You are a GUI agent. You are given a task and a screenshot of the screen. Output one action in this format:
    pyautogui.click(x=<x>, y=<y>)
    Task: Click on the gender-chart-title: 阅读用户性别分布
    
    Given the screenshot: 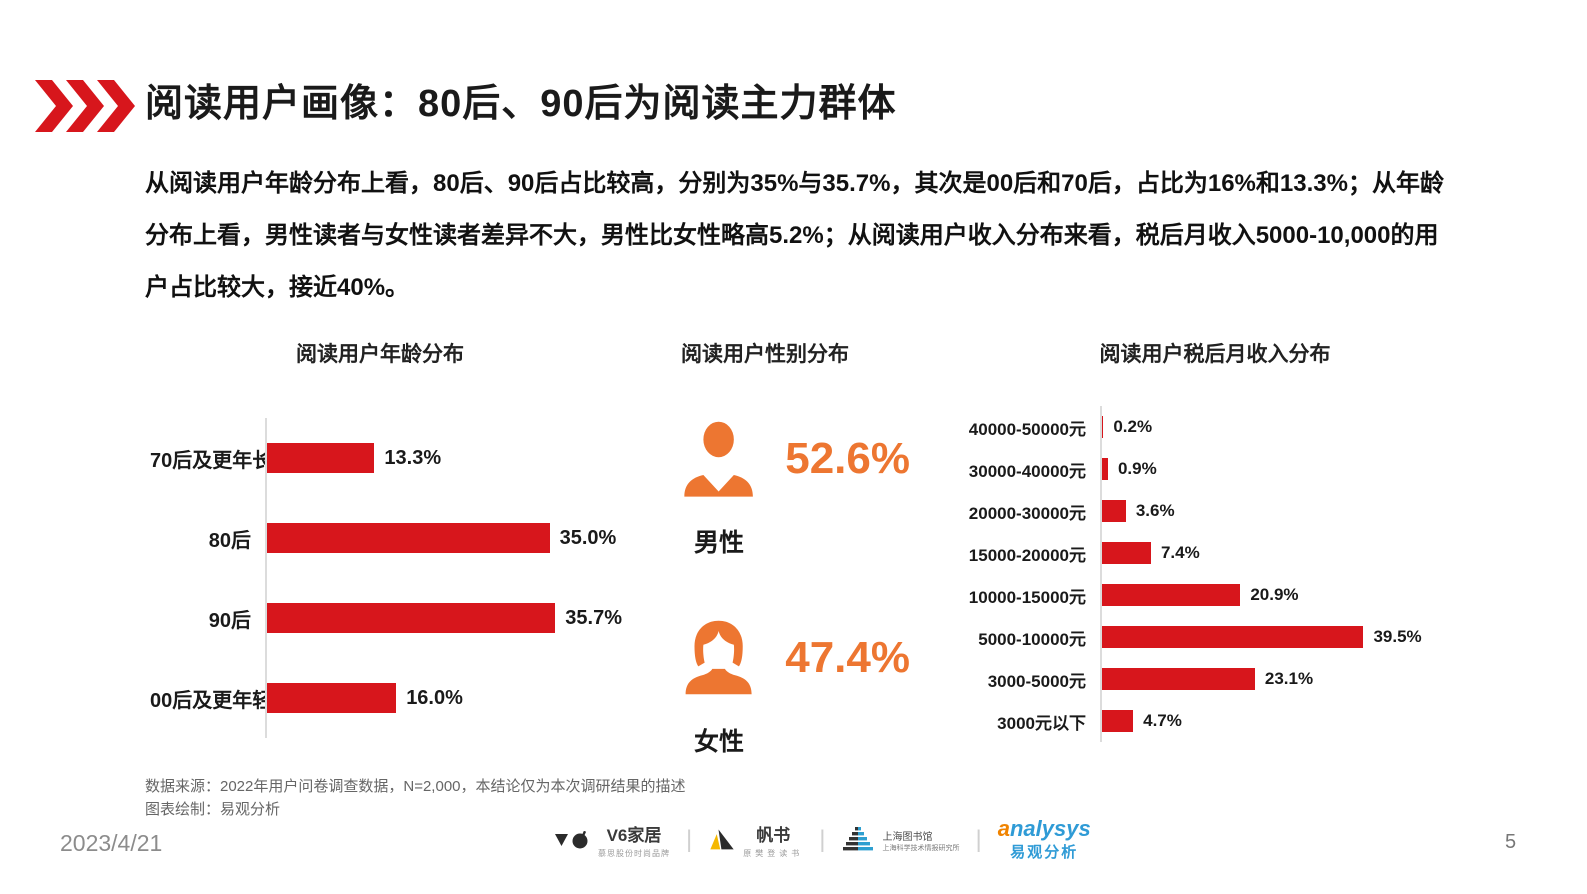 What is the action you would take?
    pyautogui.click(x=765, y=354)
    